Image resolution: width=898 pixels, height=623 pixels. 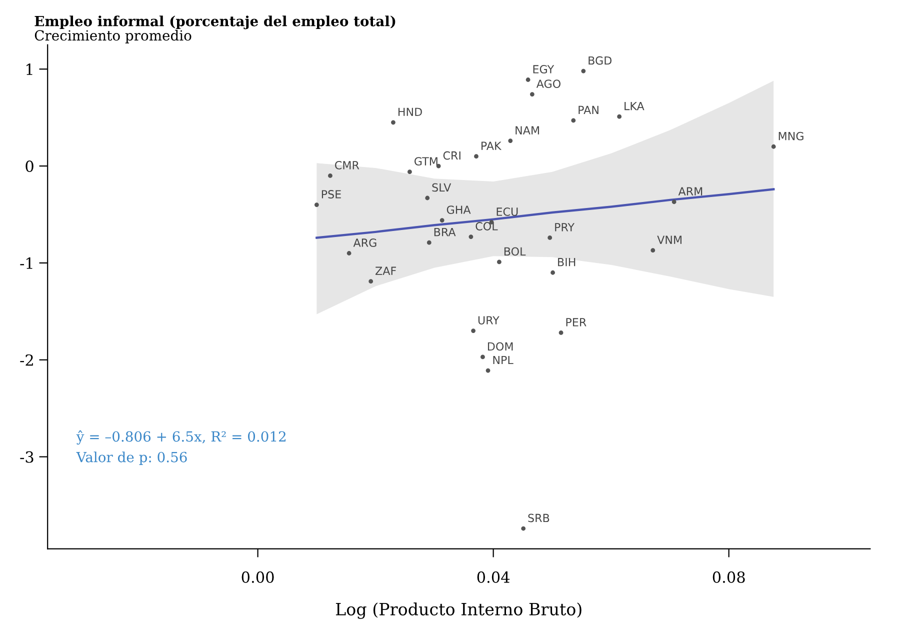 What do you see at coordinates (634, 106) in the screenshot?
I see `annotation: LKA` at bounding box center [634, 106].